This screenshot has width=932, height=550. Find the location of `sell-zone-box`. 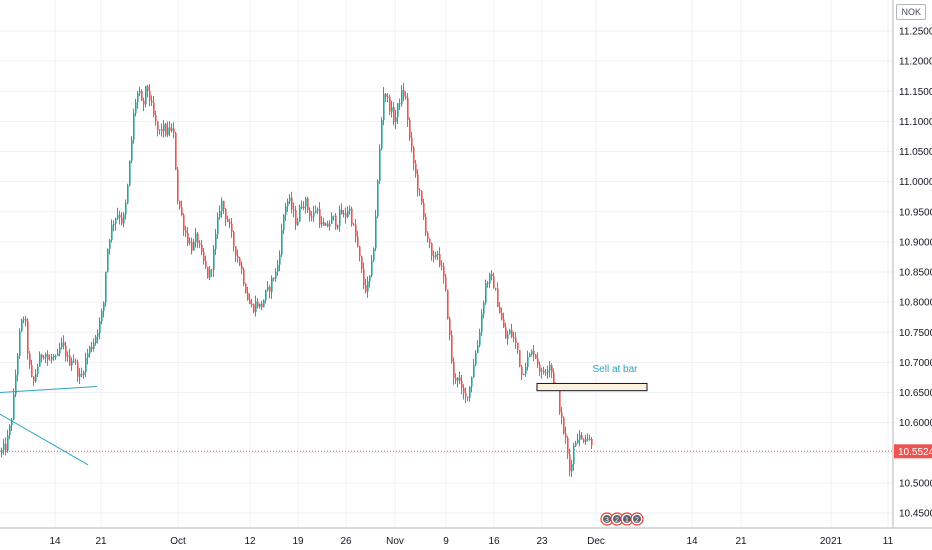

sell-zone-box is located at coordinates (592, 387).